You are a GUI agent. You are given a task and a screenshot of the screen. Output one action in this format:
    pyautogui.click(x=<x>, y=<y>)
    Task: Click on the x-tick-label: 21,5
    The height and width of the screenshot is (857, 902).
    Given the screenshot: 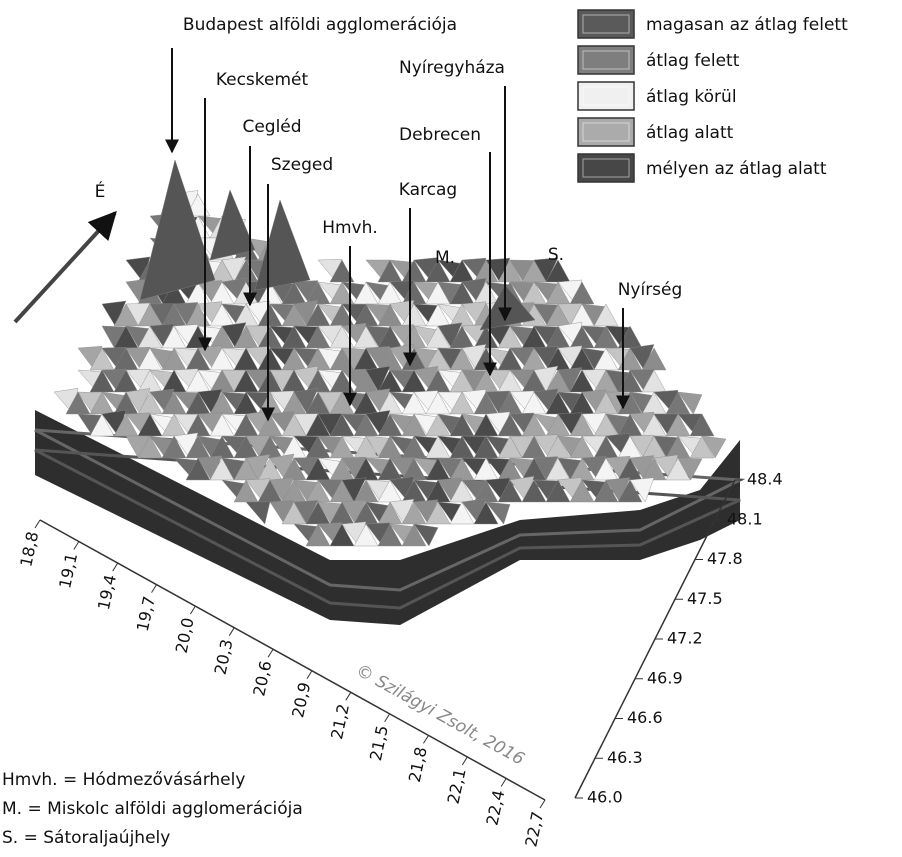 What is the action you would take?
    pyautogui.click(x=379, y=743)
    